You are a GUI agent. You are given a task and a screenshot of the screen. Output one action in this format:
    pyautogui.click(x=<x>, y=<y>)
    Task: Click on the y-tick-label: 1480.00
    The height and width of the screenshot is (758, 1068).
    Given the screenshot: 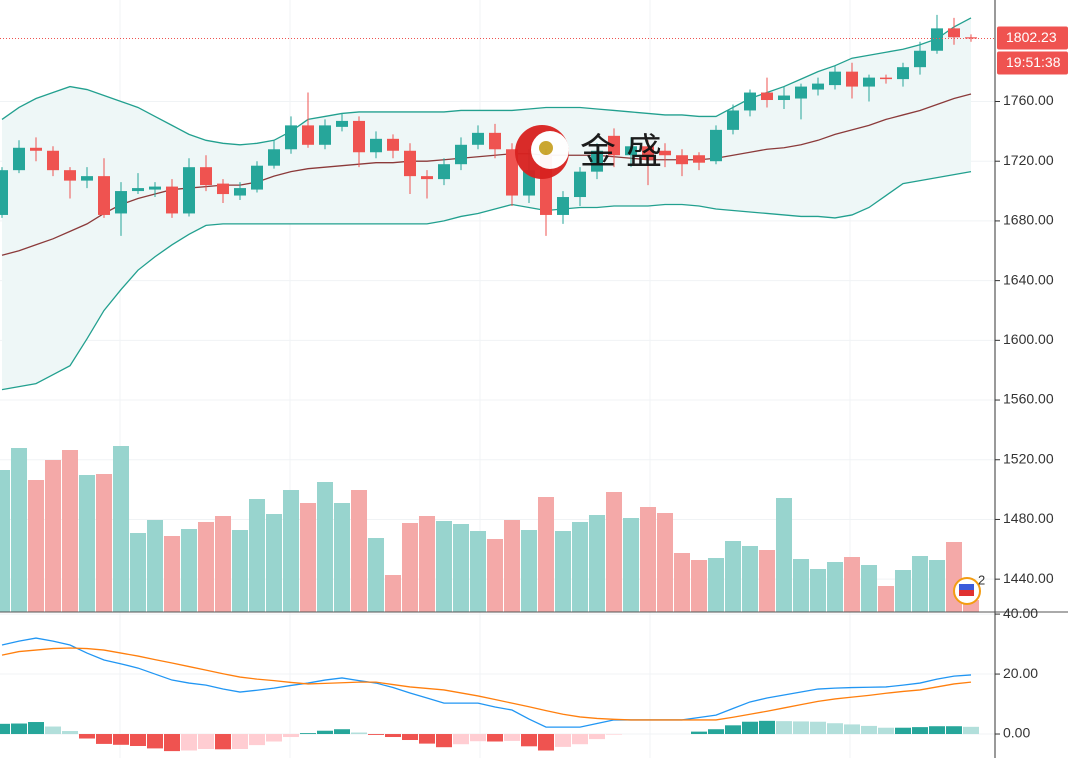 What is the action you would take?
    pyautogui.click(x=1028, y=518)
    